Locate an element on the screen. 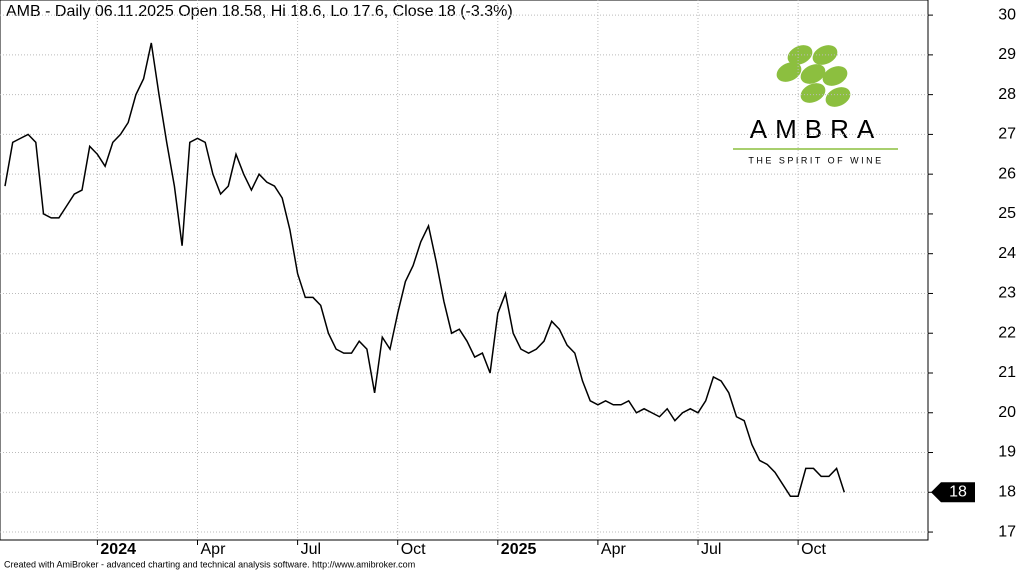  y-tick-label: 23 is located at coordinates (1007, 293).